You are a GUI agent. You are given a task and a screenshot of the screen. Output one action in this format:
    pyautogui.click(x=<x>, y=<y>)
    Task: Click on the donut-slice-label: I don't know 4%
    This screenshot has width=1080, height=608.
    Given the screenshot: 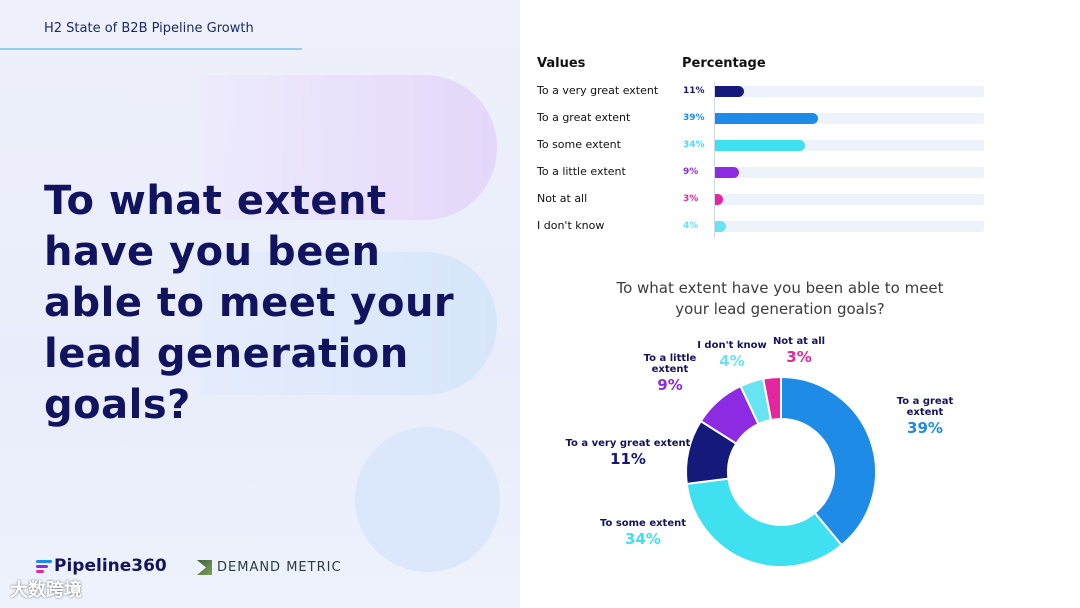 What is the action you would take?
    pyautogui.click(x=732, y=355)
    